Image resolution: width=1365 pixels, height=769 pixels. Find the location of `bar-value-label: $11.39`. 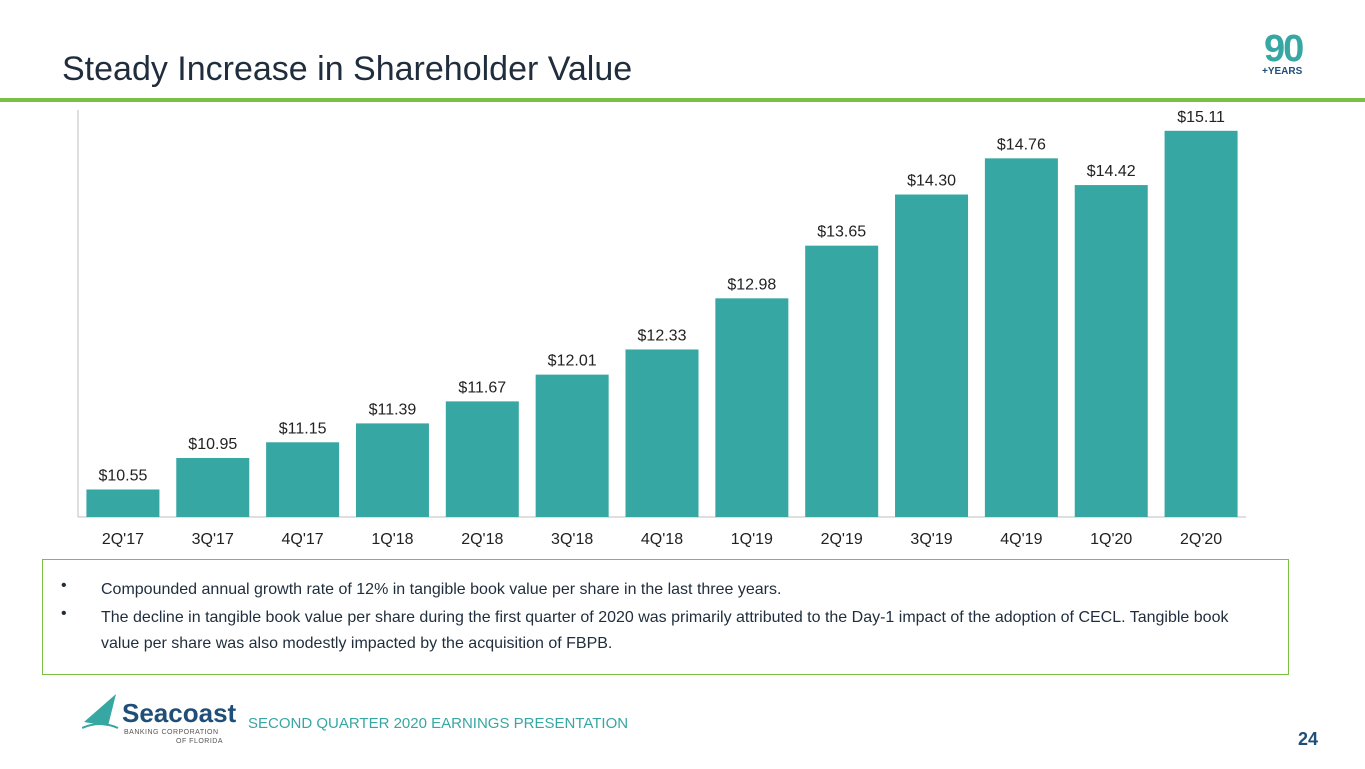

bar-value-label: $11.39 is located at coordinates (393, 409).